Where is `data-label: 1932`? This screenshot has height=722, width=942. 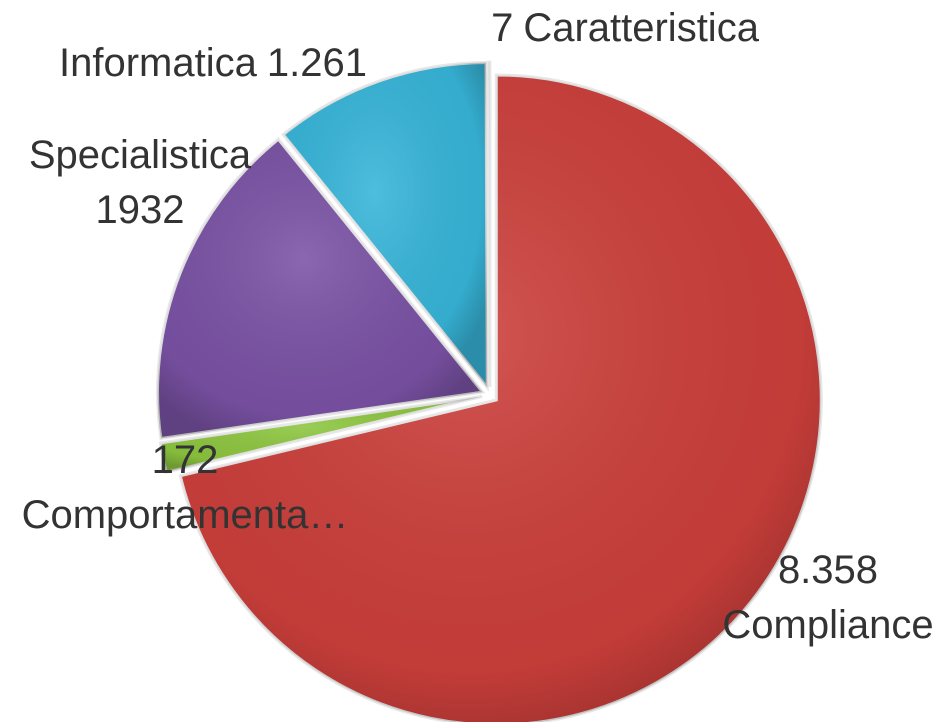
data-label: 1932 is located at coordinates (140, 210).